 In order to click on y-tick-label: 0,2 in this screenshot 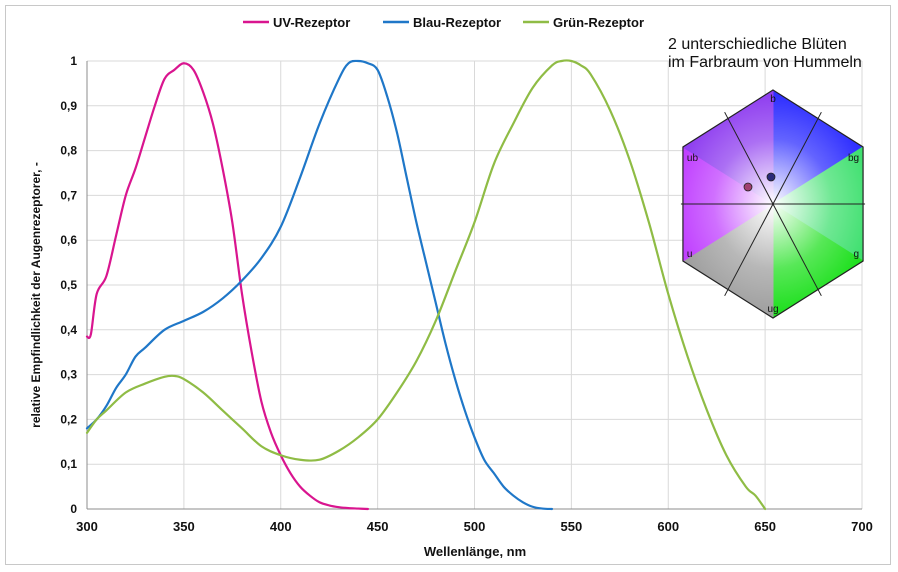, I will do `click(68, 419)`.